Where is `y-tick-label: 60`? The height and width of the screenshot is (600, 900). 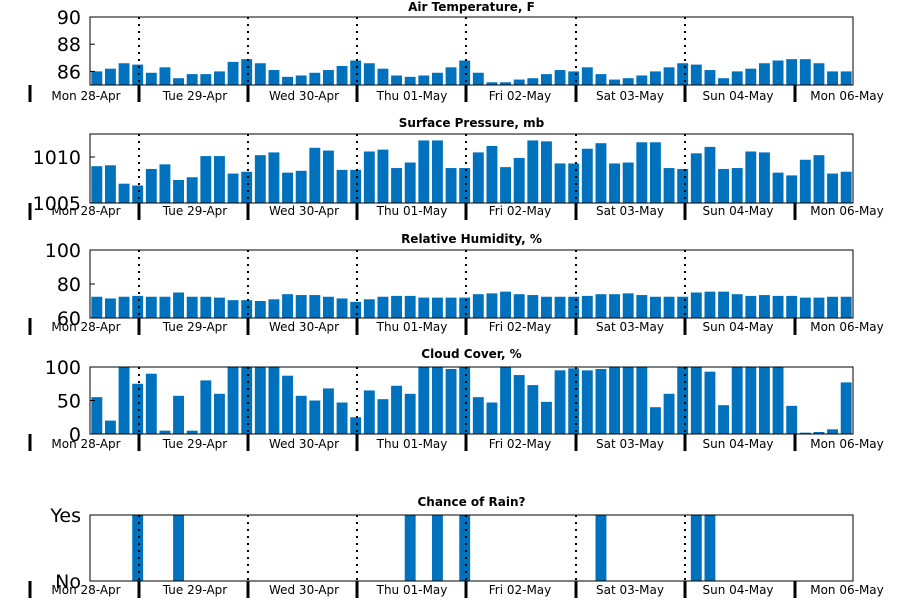 y-tick-label: 60 is located at coordinates (69, 319).